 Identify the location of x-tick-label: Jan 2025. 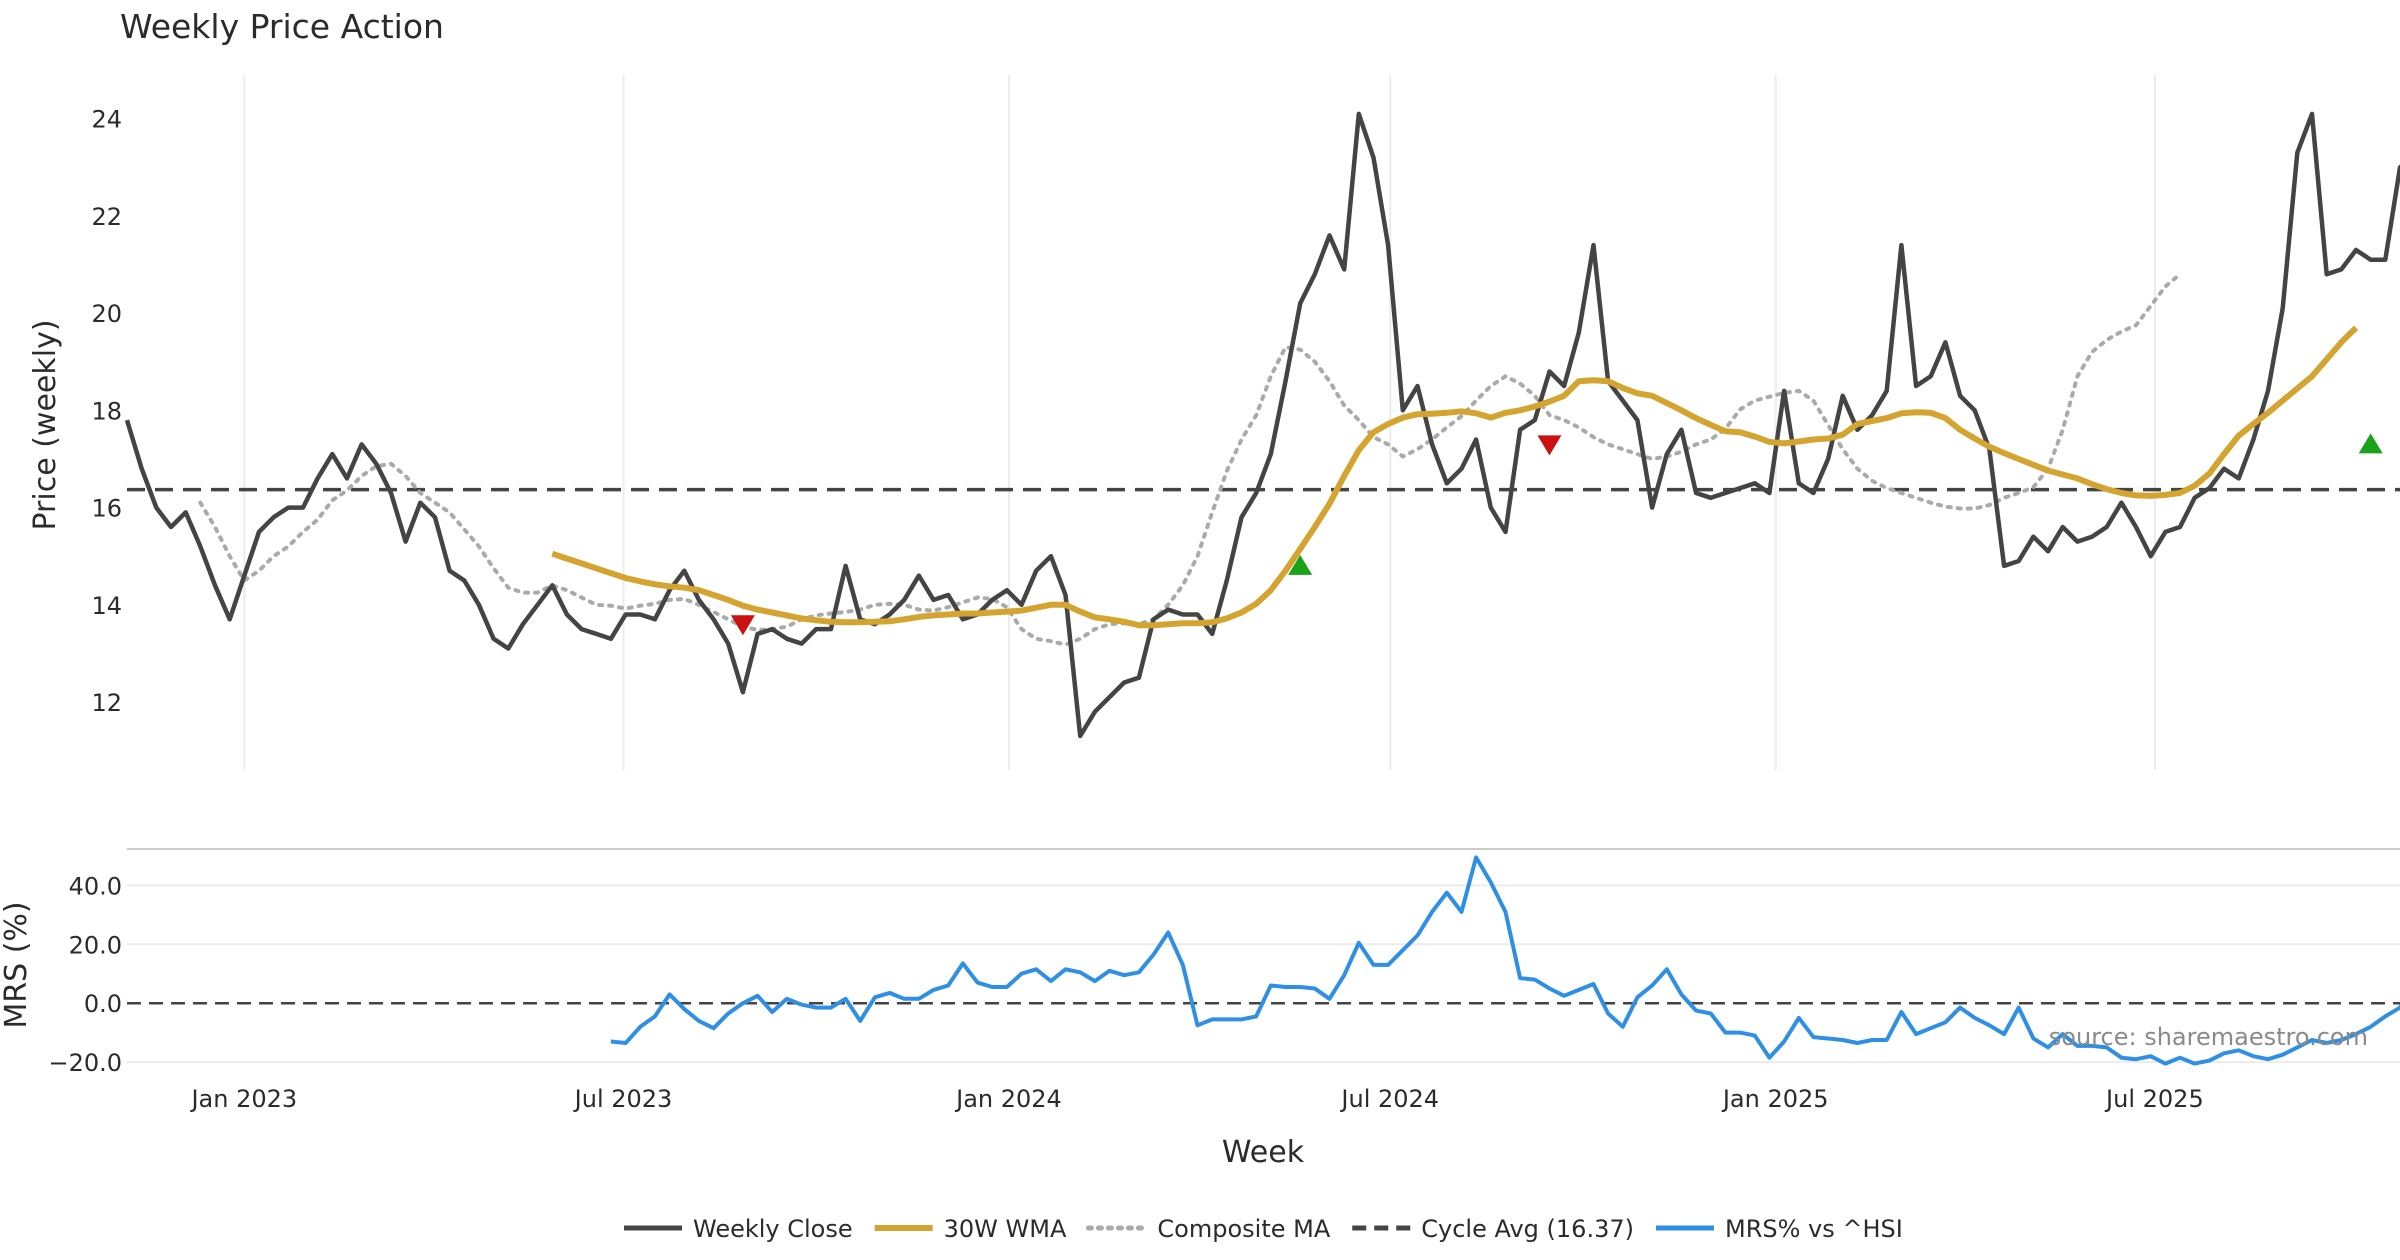
(1775, 1099).